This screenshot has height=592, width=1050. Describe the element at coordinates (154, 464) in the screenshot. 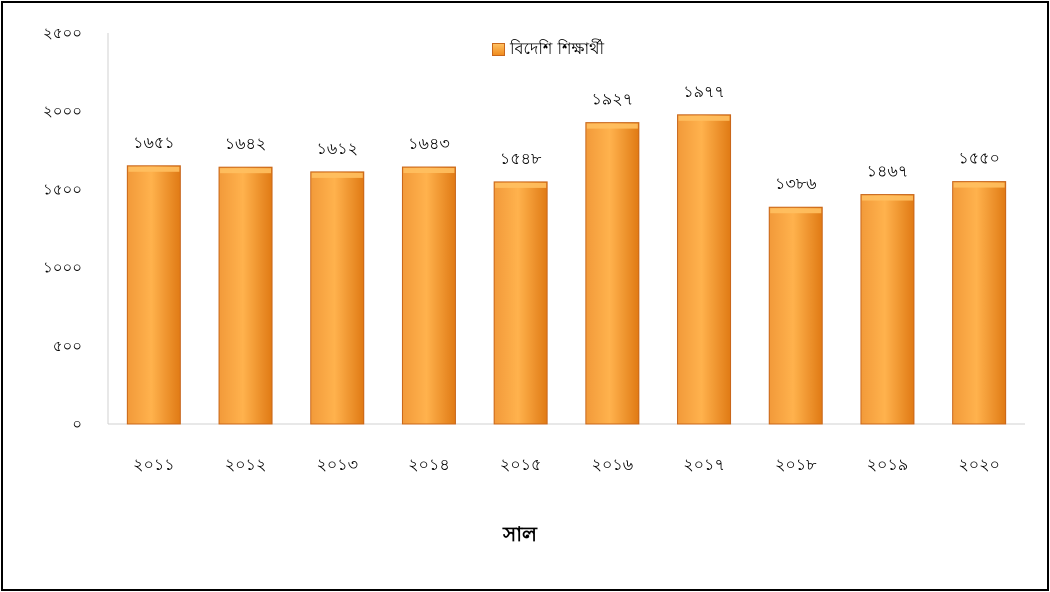

I see `x-tick-label: ২০১১` at that location.